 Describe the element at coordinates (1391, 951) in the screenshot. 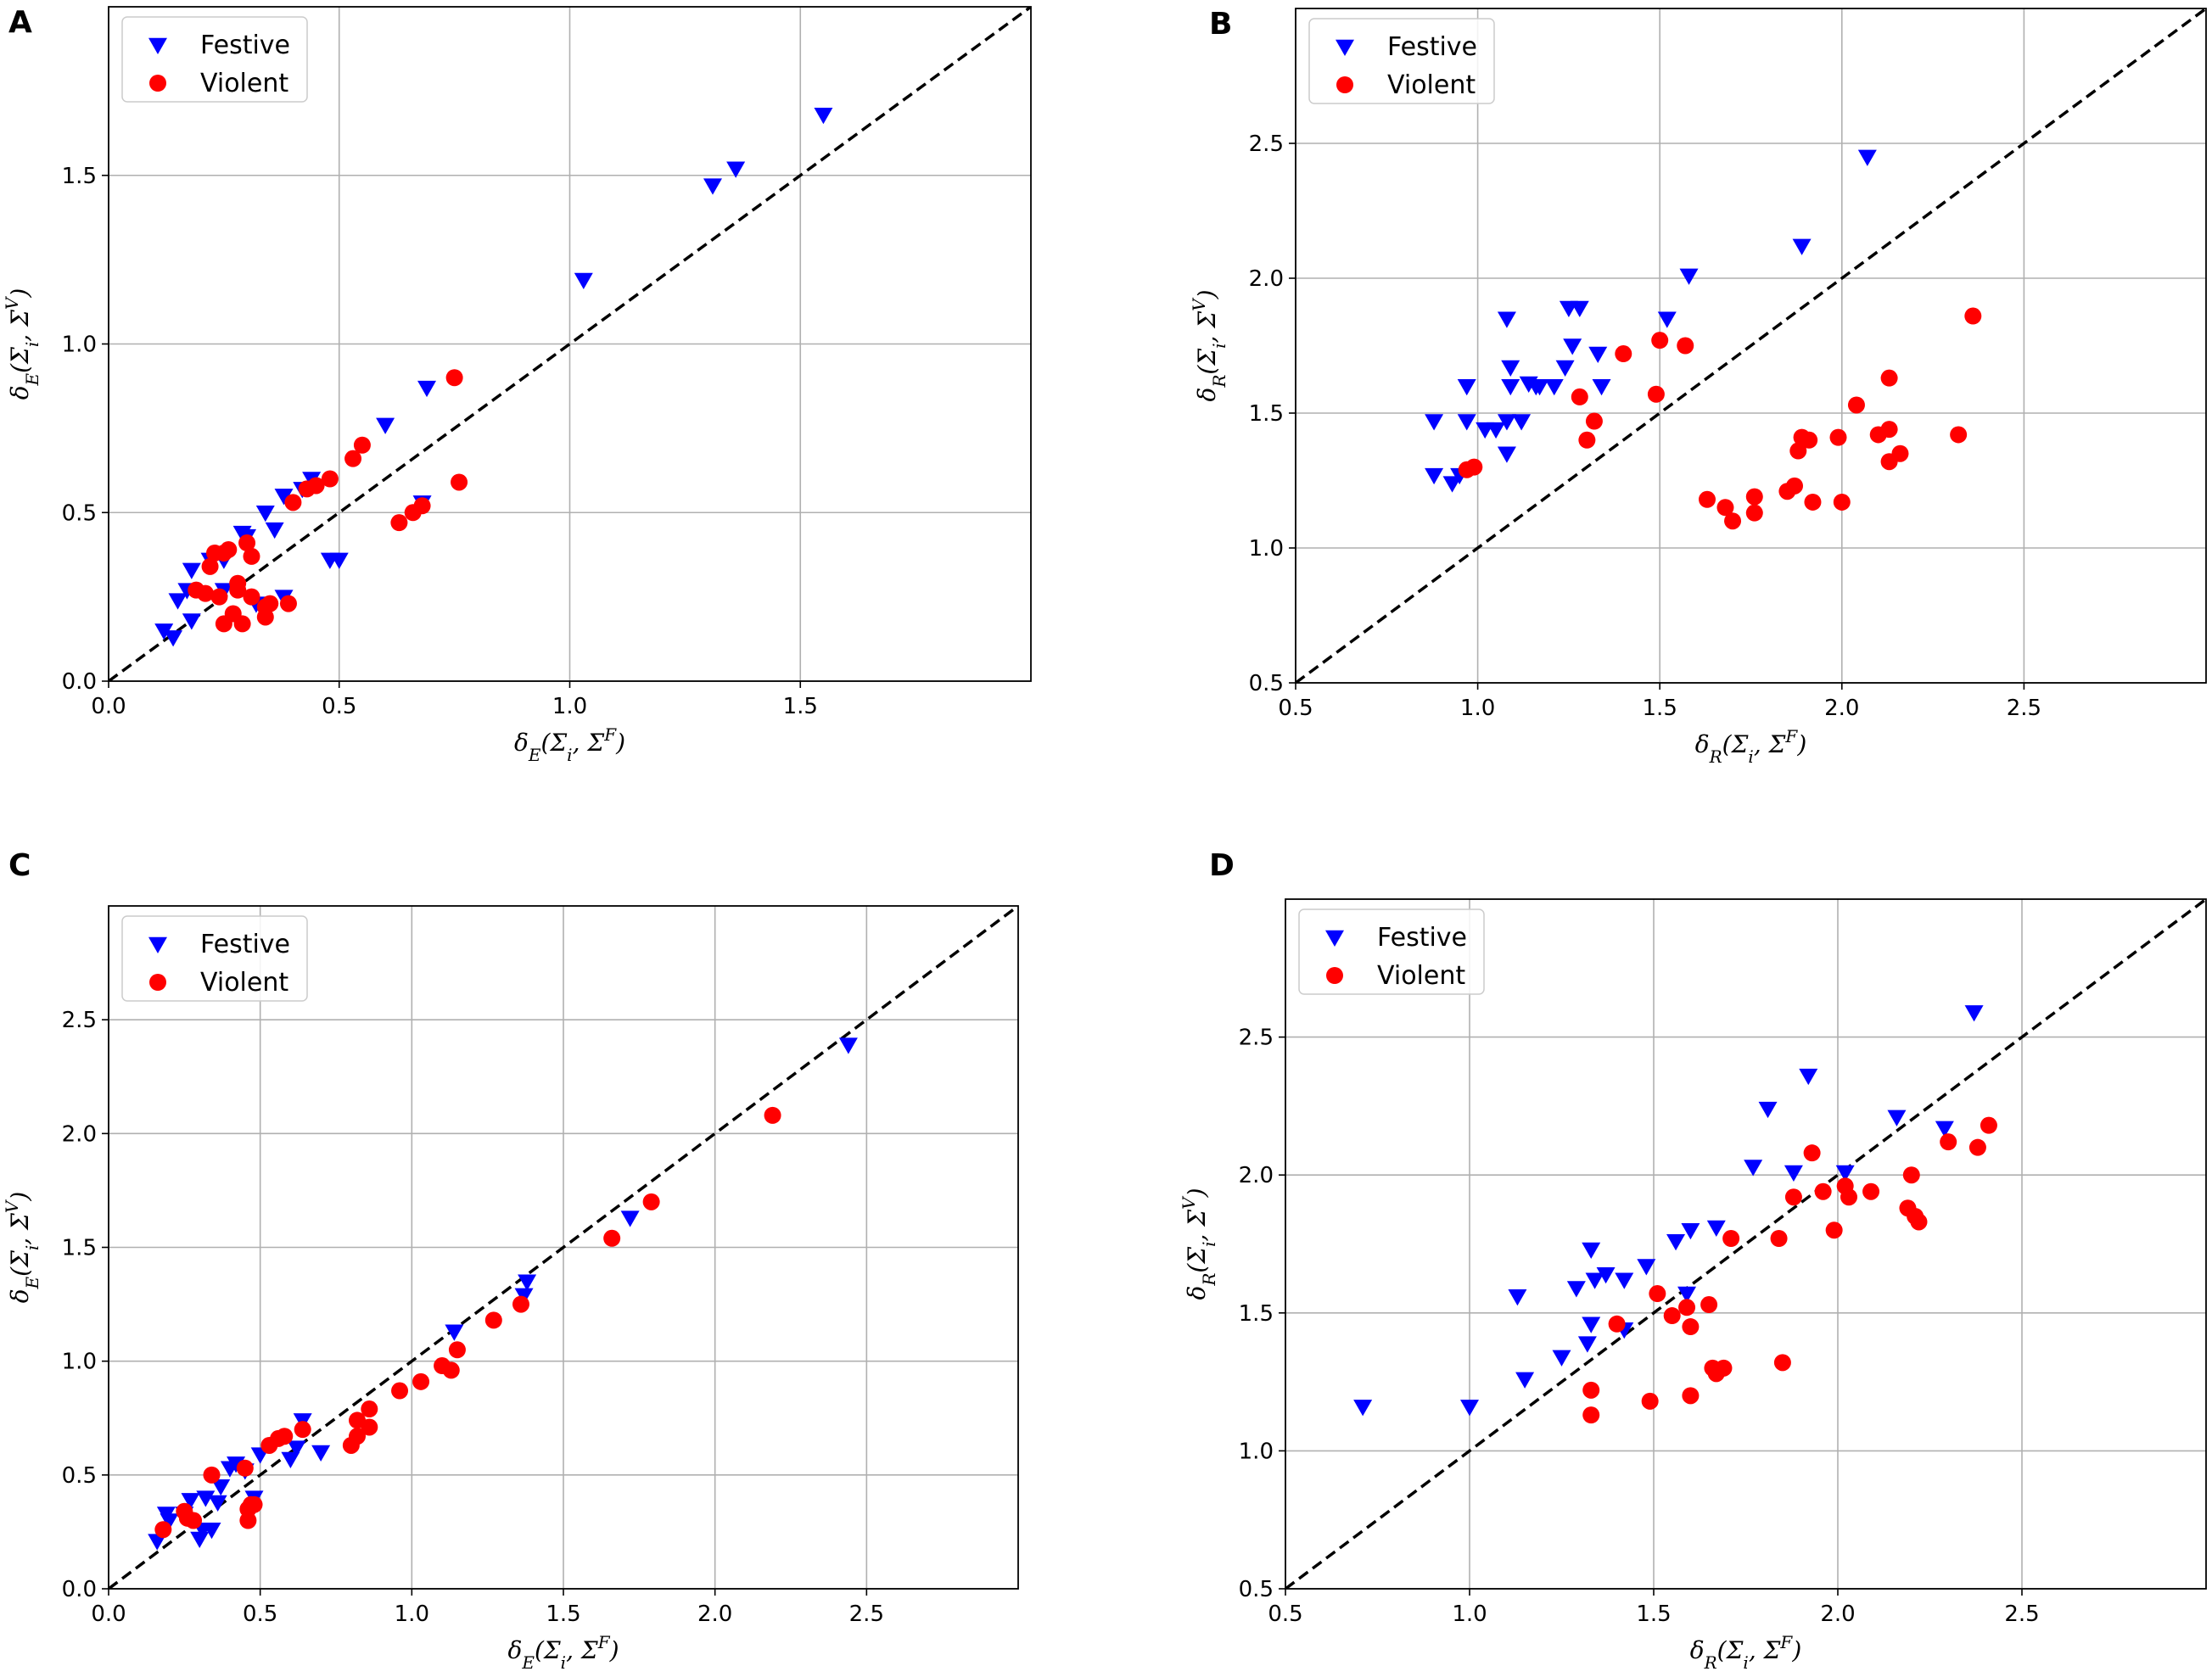

I see `legend-box` at that location.